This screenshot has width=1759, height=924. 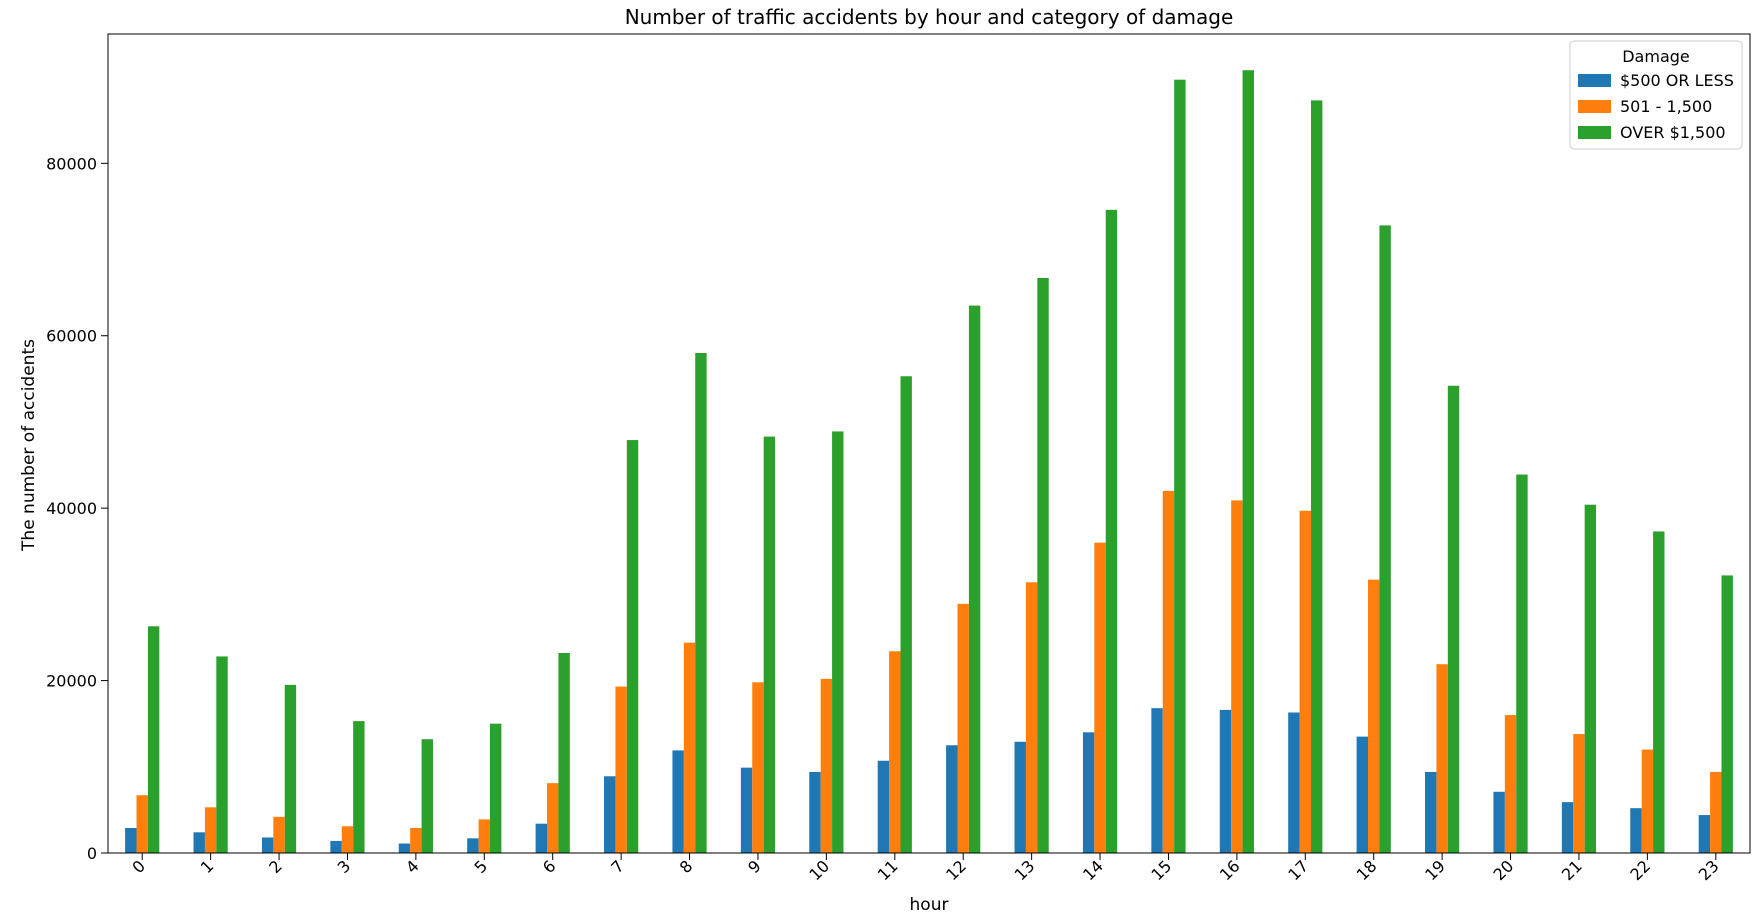 What do you see at coordinates (1656, 95) in the screenshot?
I see `legend: Damage $500 OR LESS 501 - 1,500 OVER $1,500` at bounding box center [1656, 95].